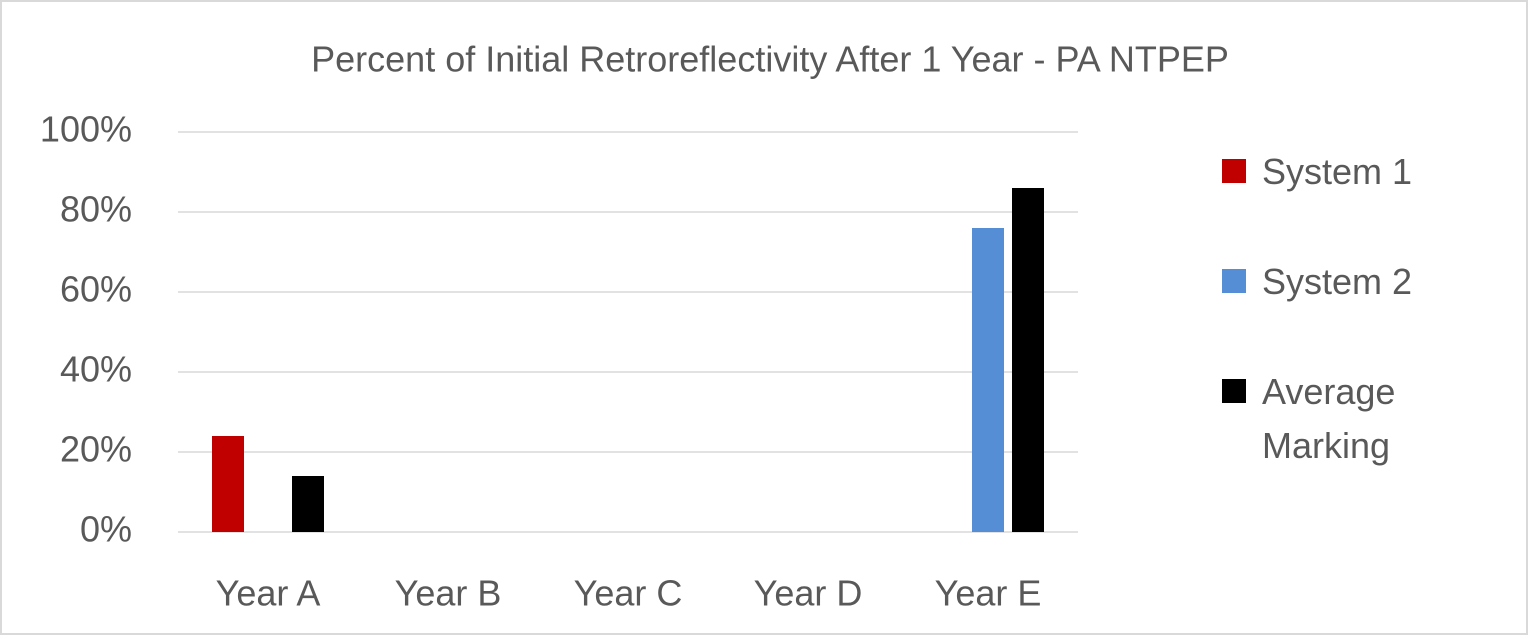 Image resolution: width=1528 pixels, height=635 pixels. What do you see at coordinates (1329, 418) in the screenshot?
I see `legend-label: Average Marking` at bounding box center [1329, 418].